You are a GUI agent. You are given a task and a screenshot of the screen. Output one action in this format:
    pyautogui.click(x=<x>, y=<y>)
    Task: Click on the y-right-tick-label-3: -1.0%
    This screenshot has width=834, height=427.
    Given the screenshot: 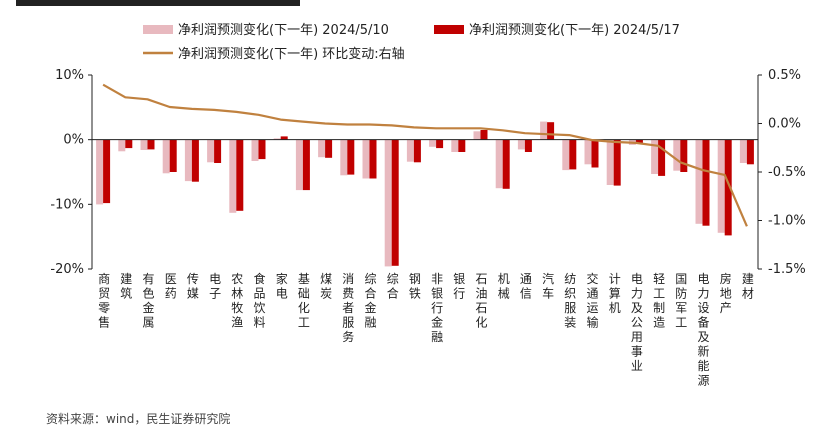 What is the action you would take?
    pyautogui.click(x=787, y=221)
    